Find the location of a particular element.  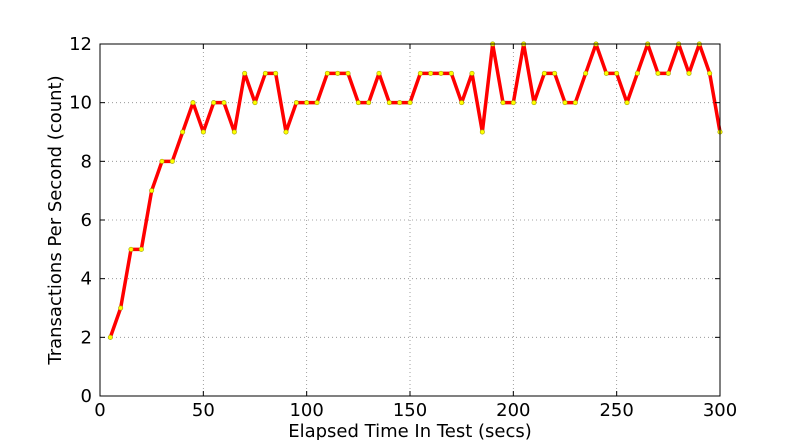

x-tick-label: 300 is located at coordinates (720, 410).